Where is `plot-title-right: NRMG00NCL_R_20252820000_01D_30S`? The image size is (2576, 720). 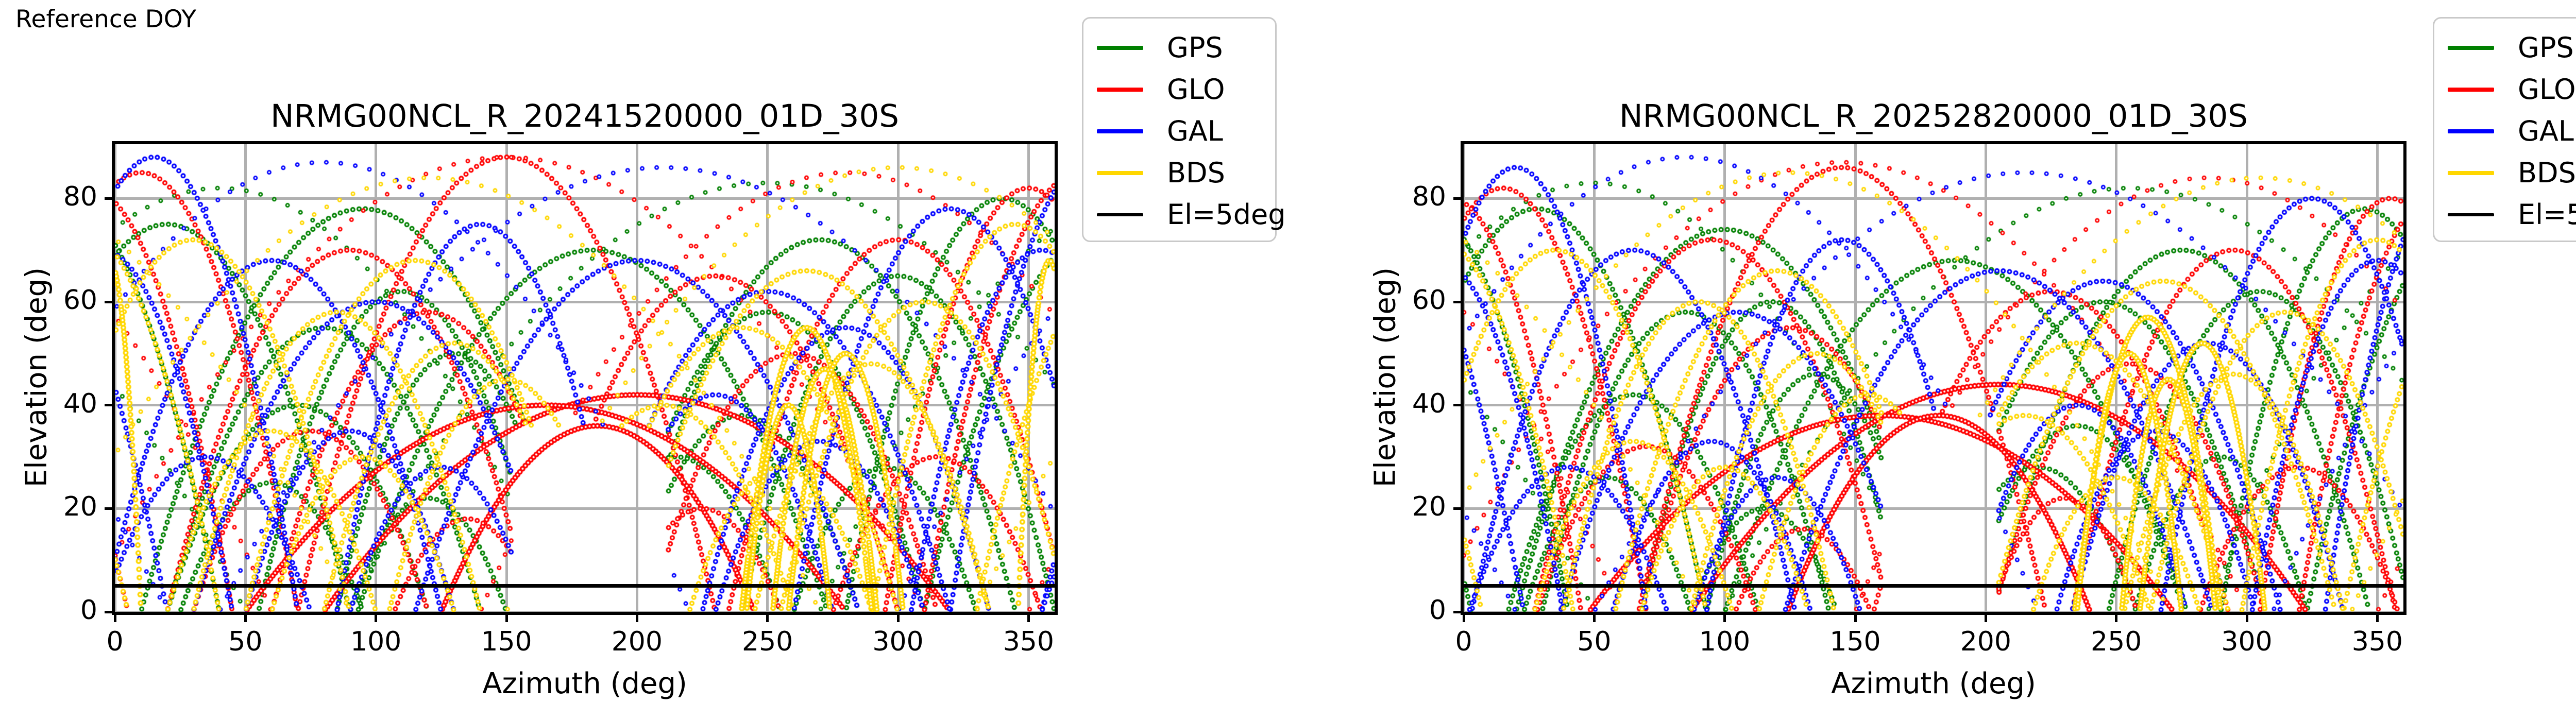
plot-title-right: NRMG00NCL_R_20252820000_01D_30S is located at coordinates (1934, 116).